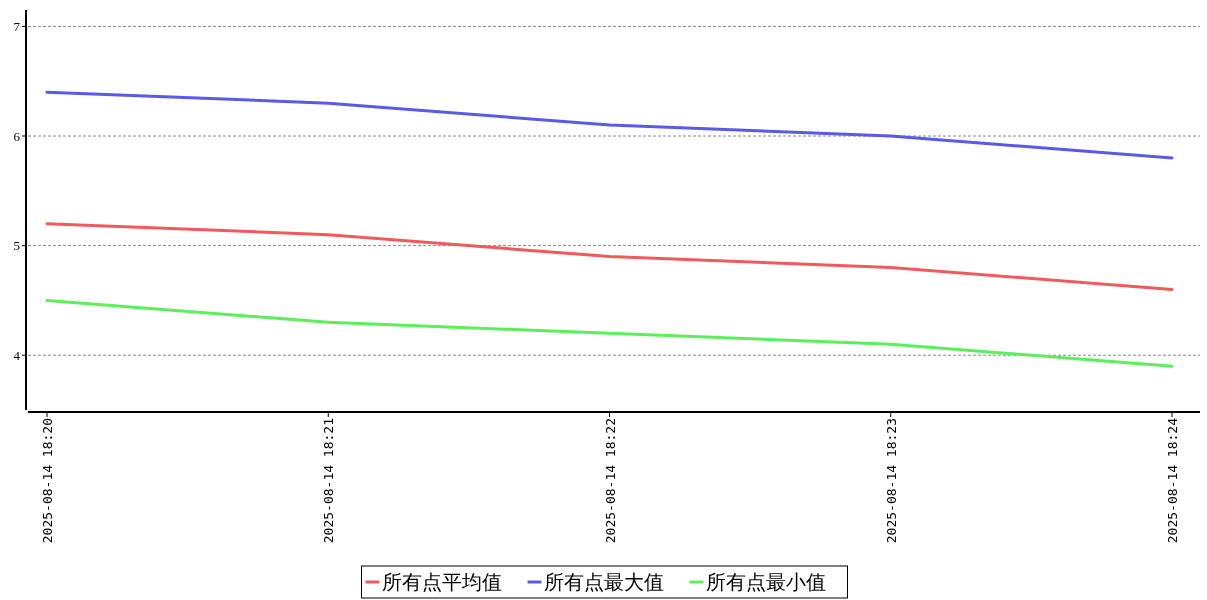 Image resolution: width=1207 pixels, height=600 pixels. Describe the element at coordinates (17, 26) in the screenshot. I see `y-tick-label: 7` at that location.